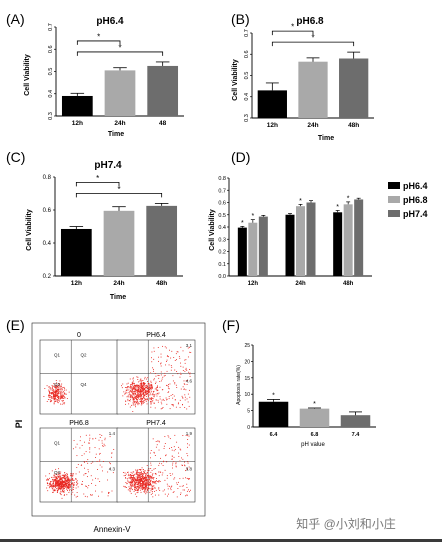 The width and height of the screenshot is (442, 542). Describe the element at coordinates (240, 157) in the screenshot. I see `panel-letter-d: (D)` at that location.